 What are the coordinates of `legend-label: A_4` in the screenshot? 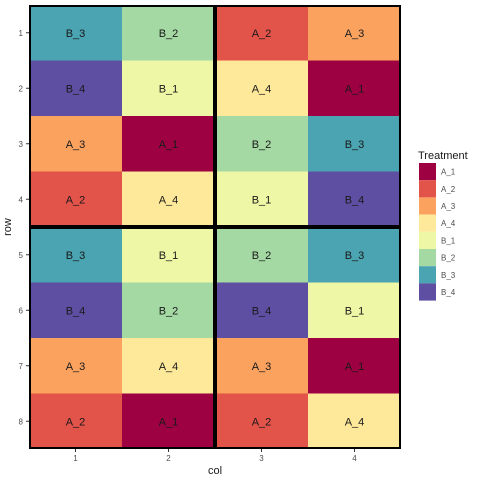 It's located at (448, 223).